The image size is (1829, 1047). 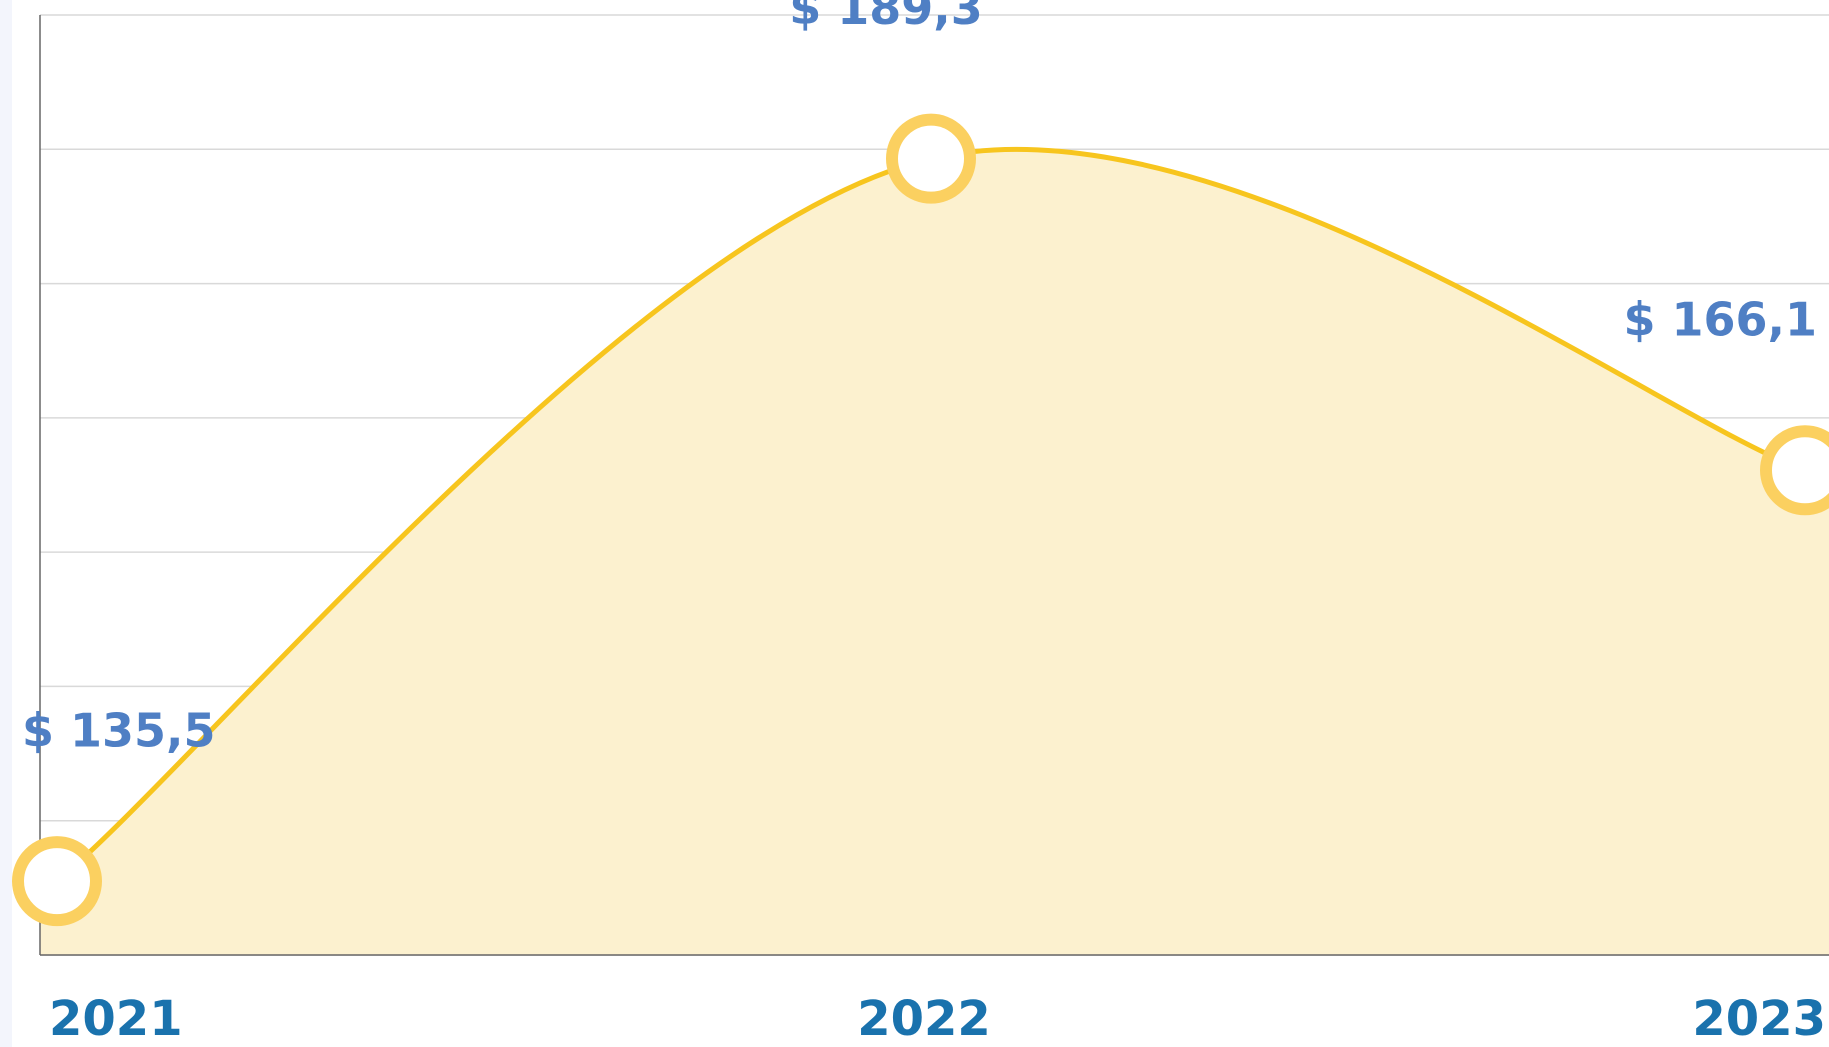 I want to click on x-tick-label: 2021, so click(x=116, y=1019).